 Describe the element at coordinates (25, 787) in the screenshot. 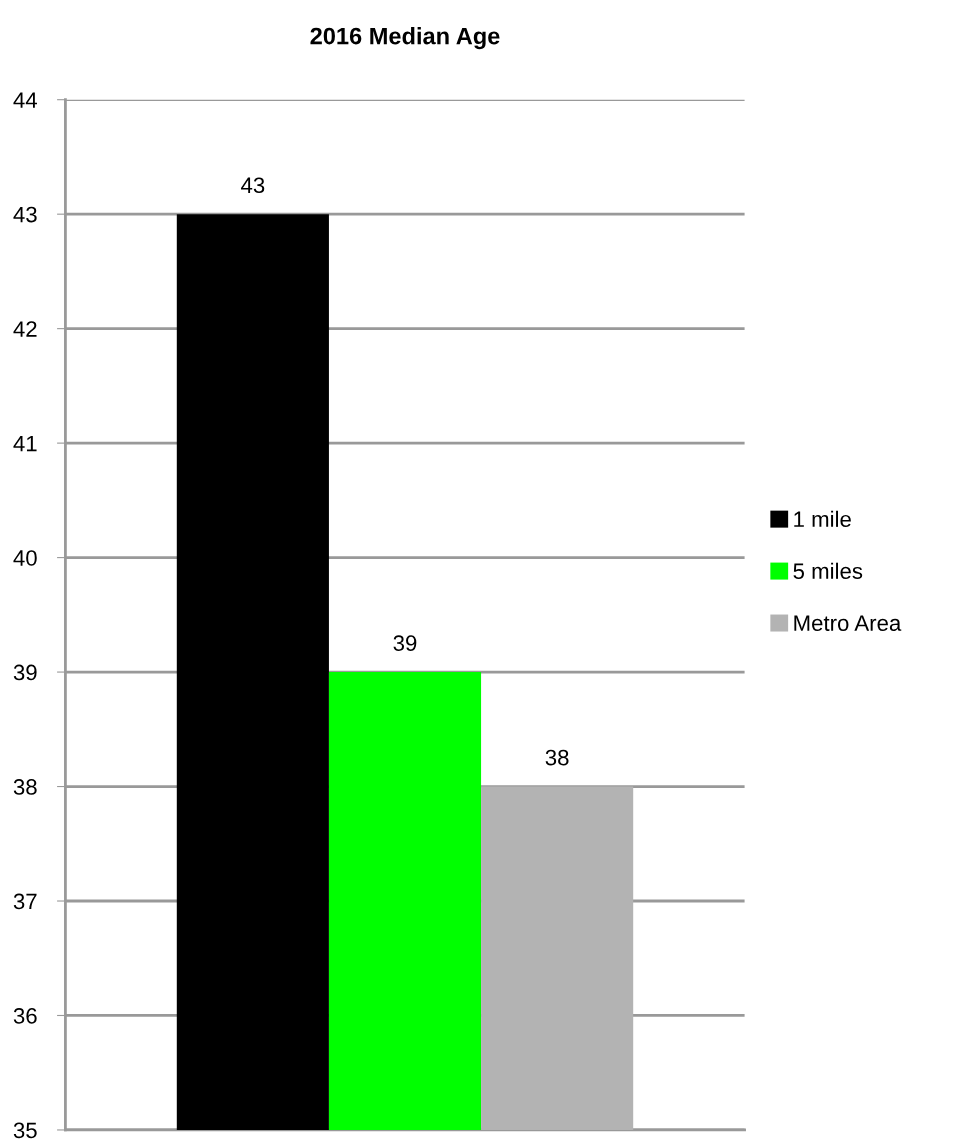

I see `y-tick-label: 38` at that location.